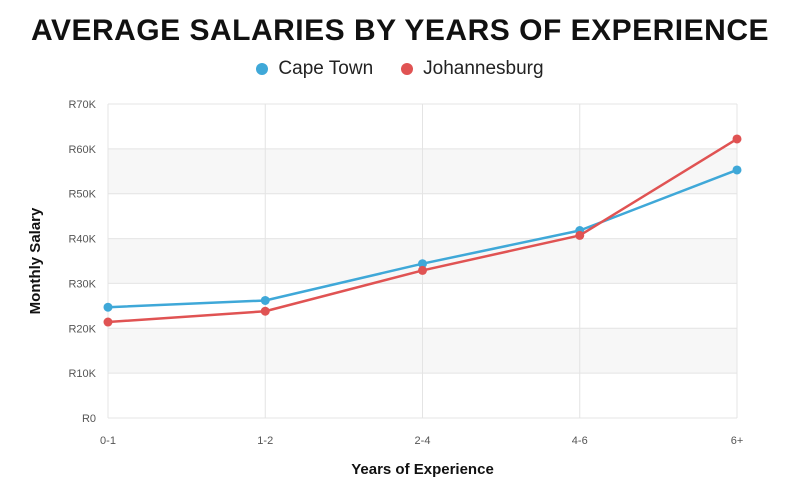 This screenshot has width=800, height=488. I want to click on y-tick-label: R0, so click(89, 419).